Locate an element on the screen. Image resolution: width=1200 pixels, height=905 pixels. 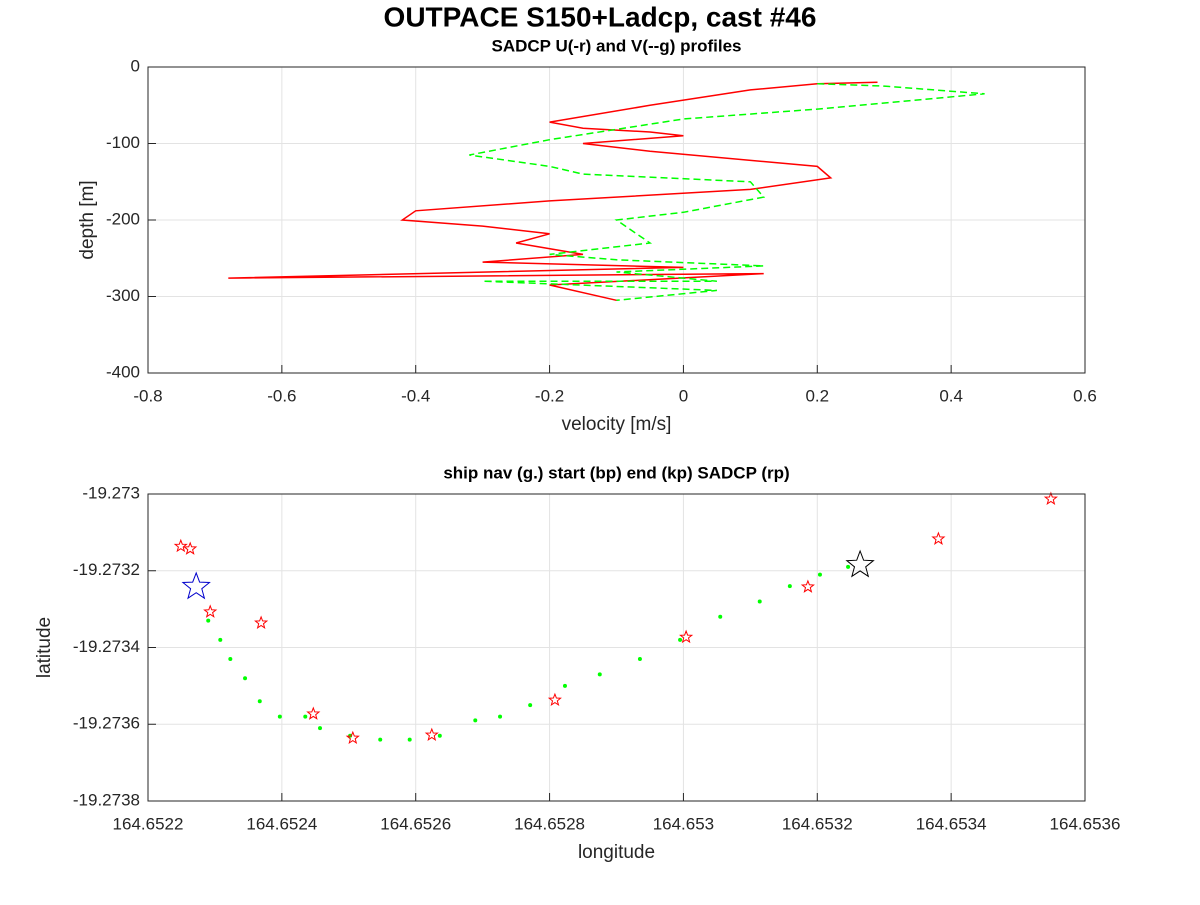
x-tick-label: 0.4 is located at coordinates (951, 395).